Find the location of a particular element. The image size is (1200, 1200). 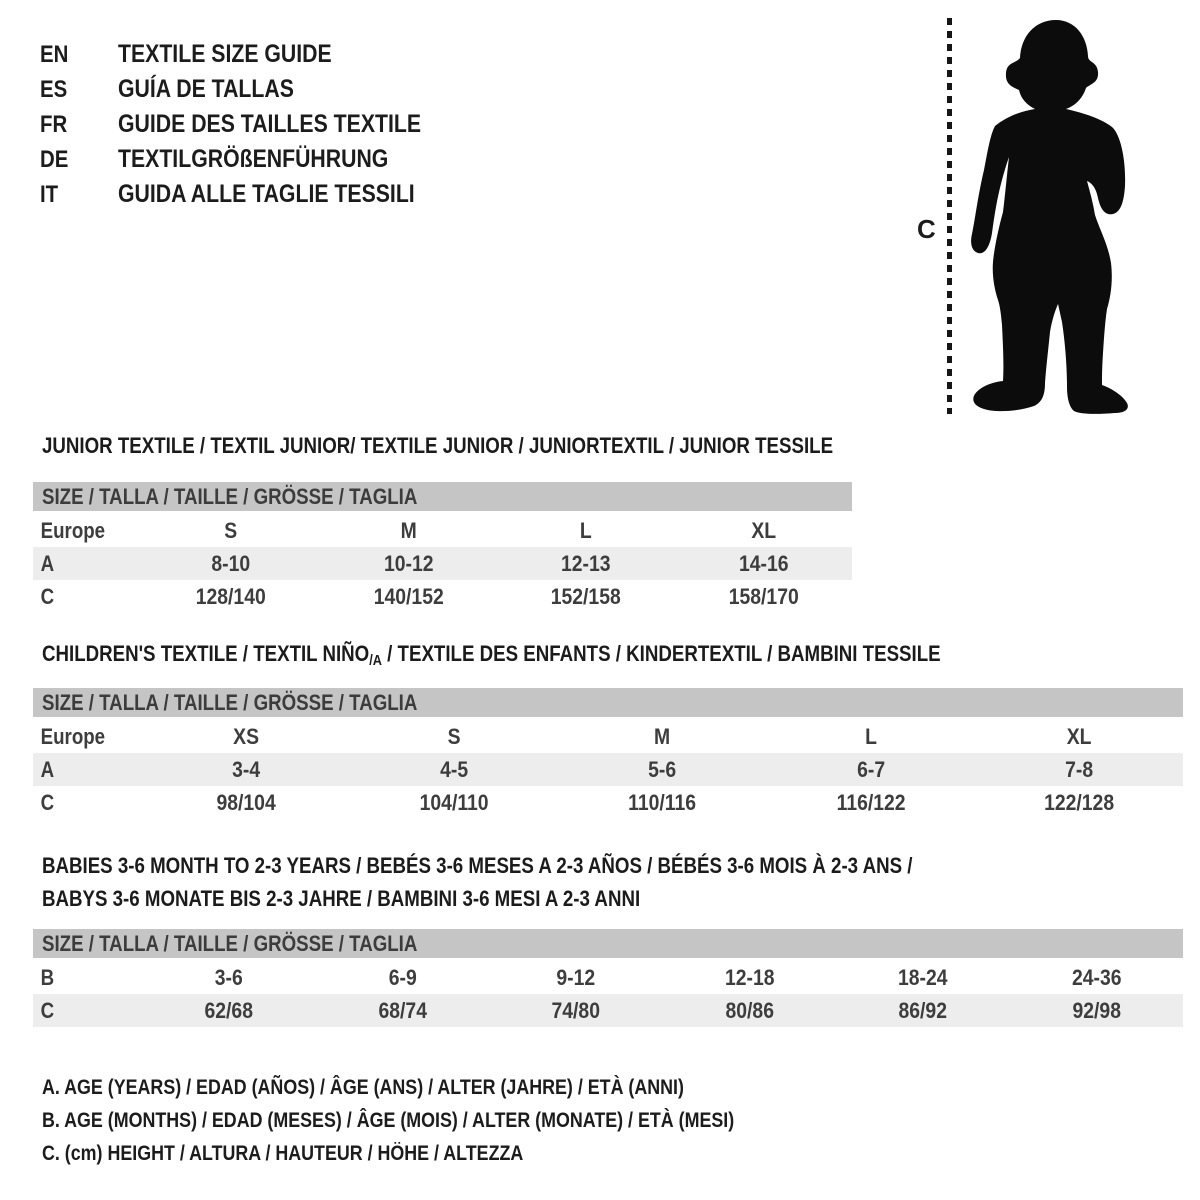

table-row: Europe XS S M L XL is located at coordinates (608, 736).